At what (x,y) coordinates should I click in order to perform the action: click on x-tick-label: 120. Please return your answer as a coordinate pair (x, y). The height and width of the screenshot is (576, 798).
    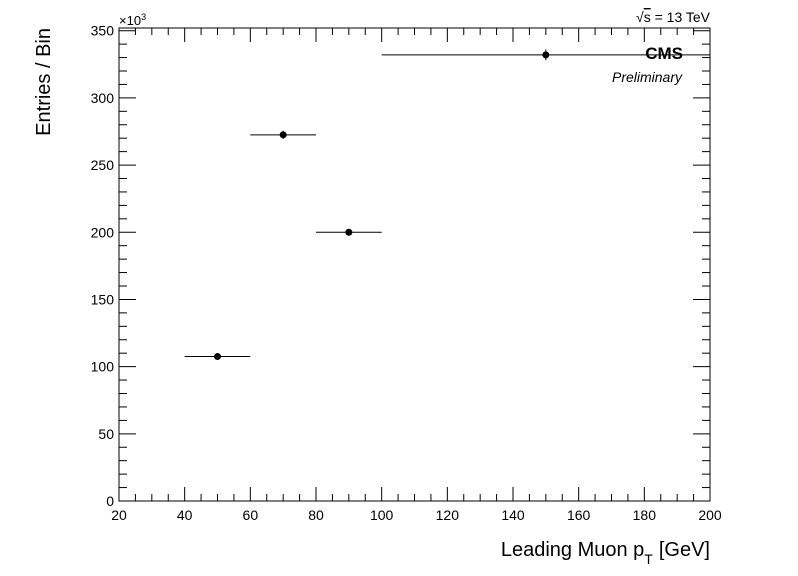
    Looking at the image, I should click on (448, 515).